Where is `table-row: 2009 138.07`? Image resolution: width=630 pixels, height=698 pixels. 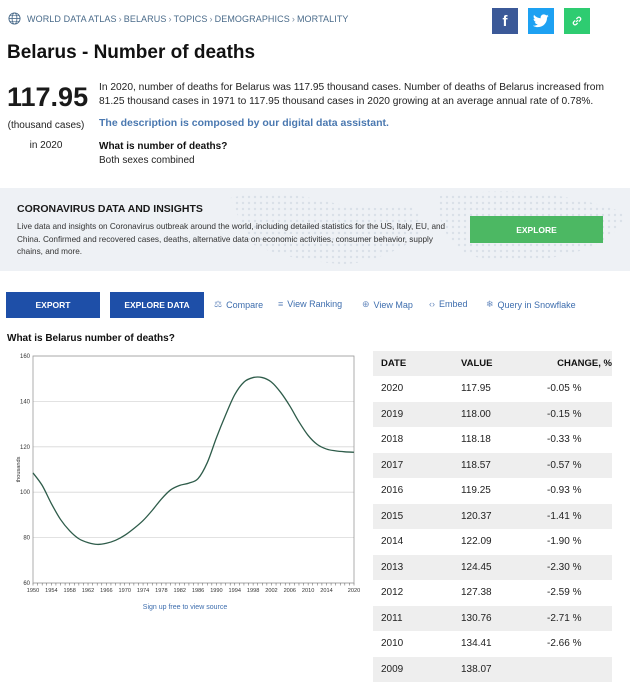 table-row: 2009 138.07 is located at coordinates (492, 669).